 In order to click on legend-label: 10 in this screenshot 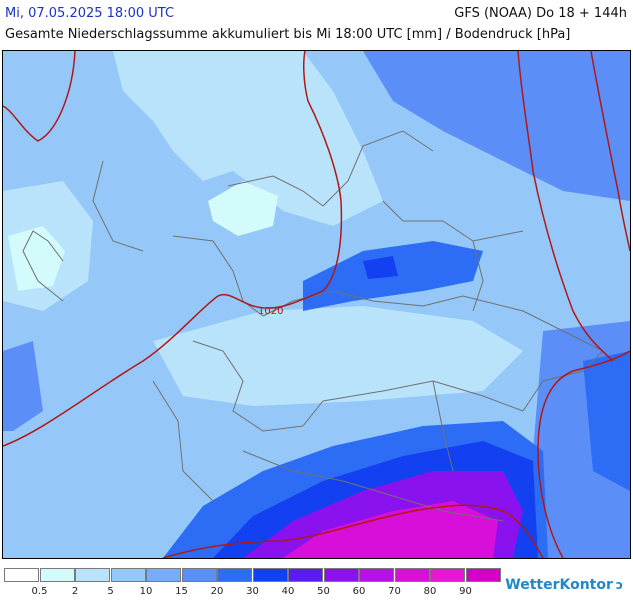, I will do `click(146, 591)`.